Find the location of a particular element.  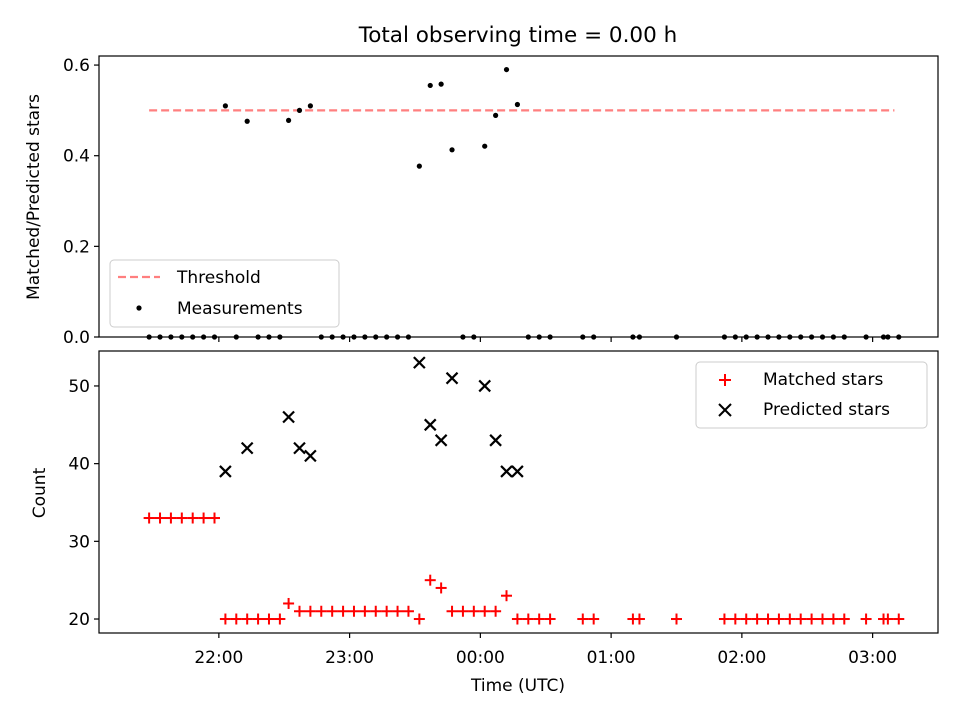

matched-stars-legend-swatch is located at coordinates (725, 380).